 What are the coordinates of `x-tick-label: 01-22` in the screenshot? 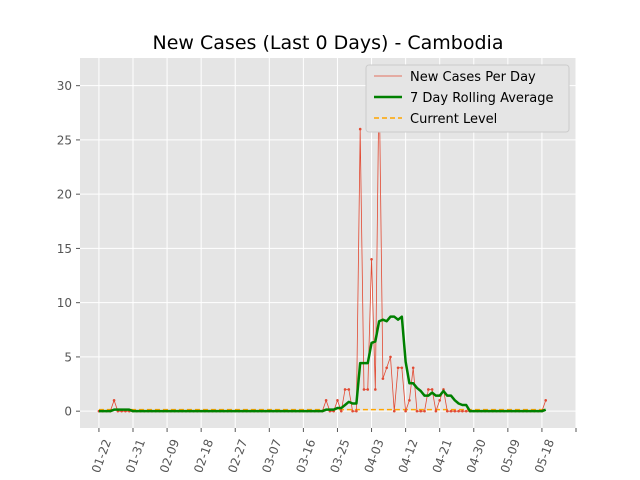 It's located at (101, 456).